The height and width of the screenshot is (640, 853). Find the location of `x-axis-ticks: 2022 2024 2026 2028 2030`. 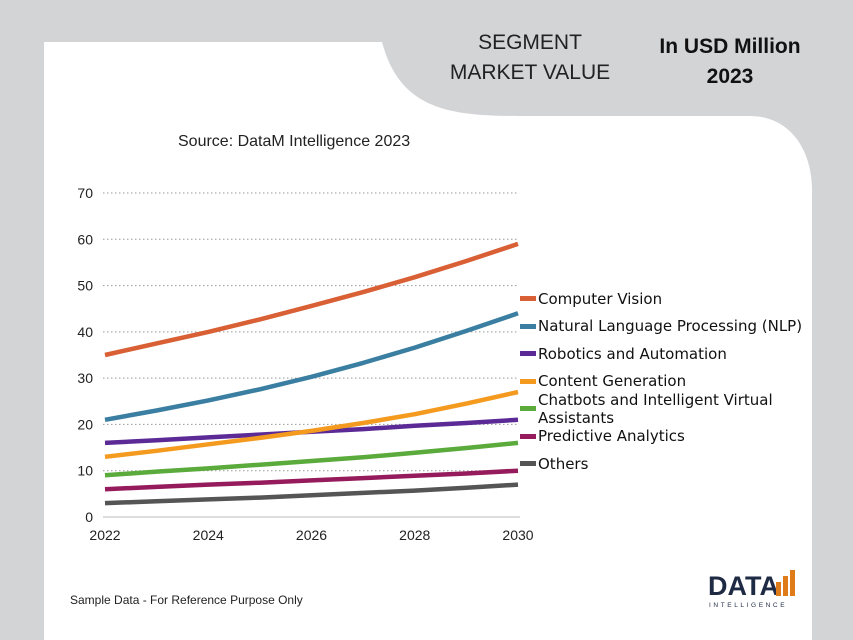

x-axis-ticks: 2022 2024 2026 2028 2030 is located at coordinates (311, 535).